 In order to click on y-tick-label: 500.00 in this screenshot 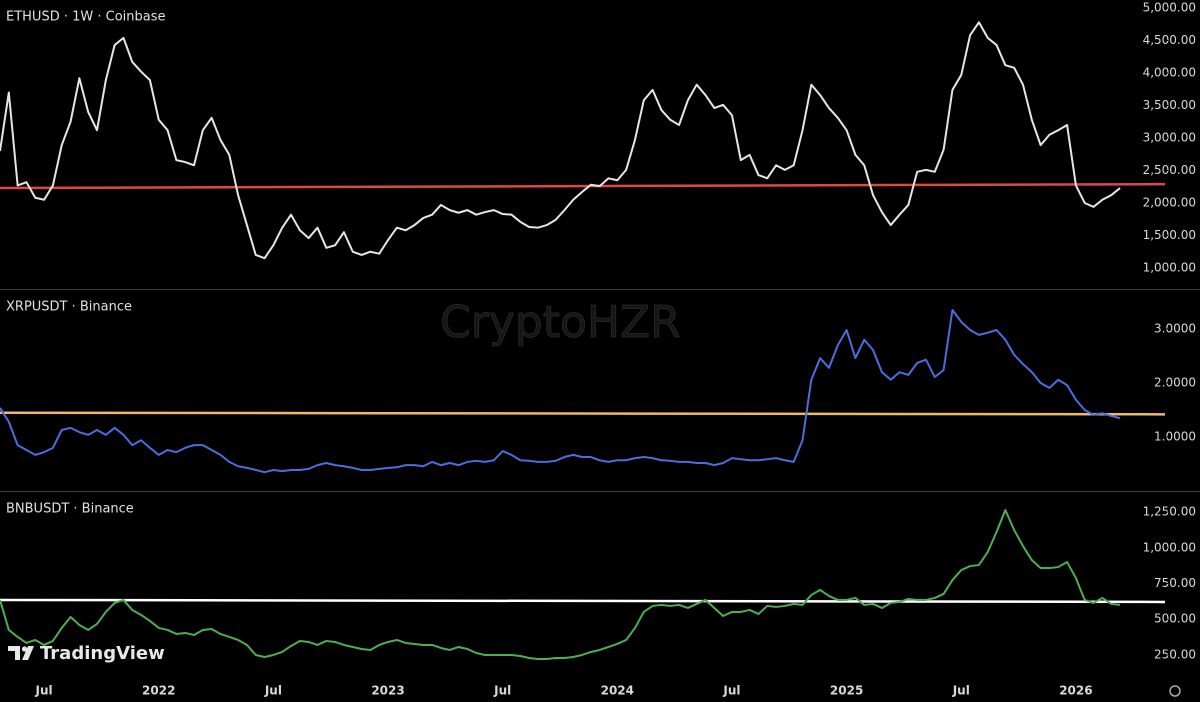, I will do `click(1175, 619)`.